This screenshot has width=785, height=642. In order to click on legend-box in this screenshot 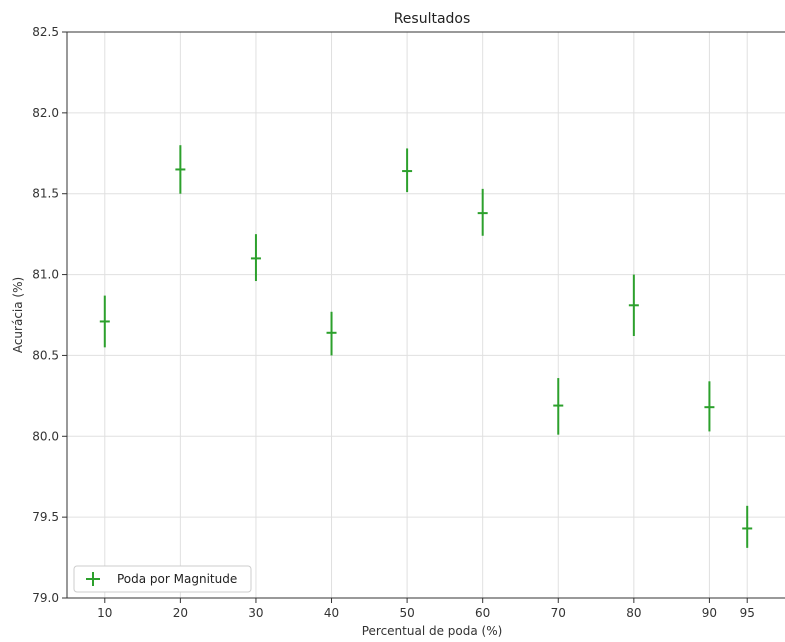, I will do `click(162, 579)`.